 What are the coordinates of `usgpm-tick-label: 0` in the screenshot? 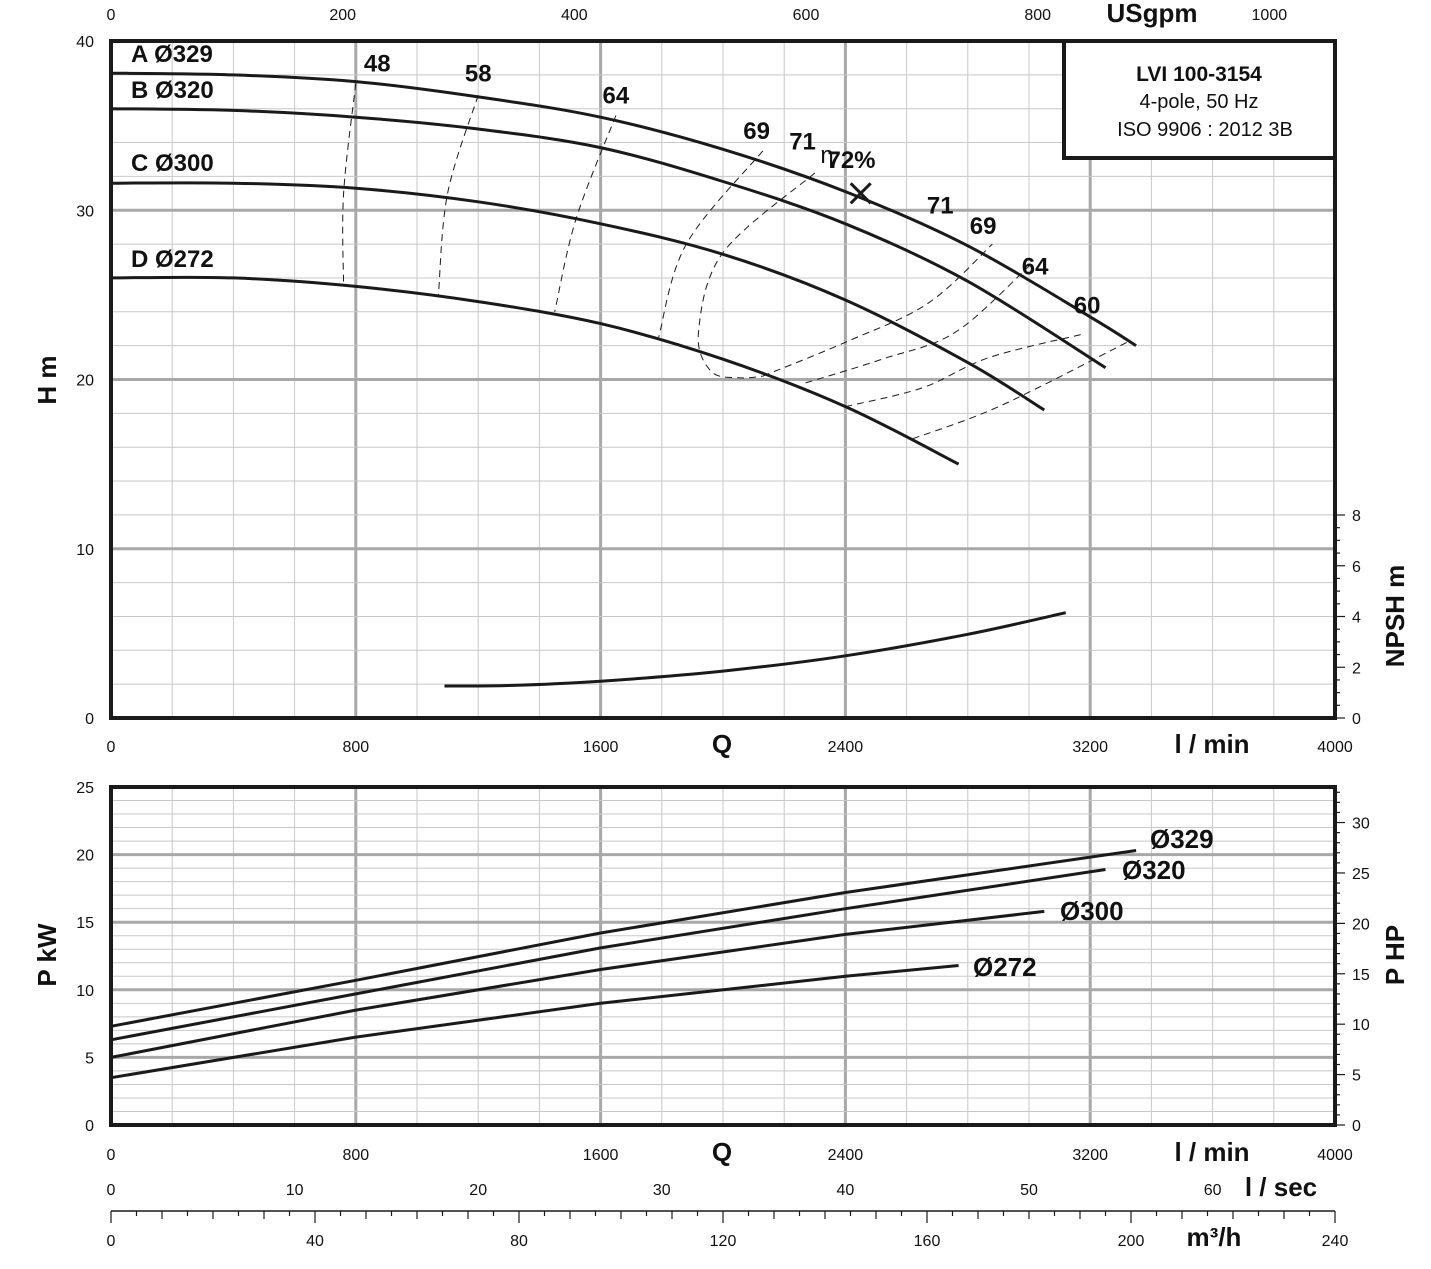 It's located at (111, 15).